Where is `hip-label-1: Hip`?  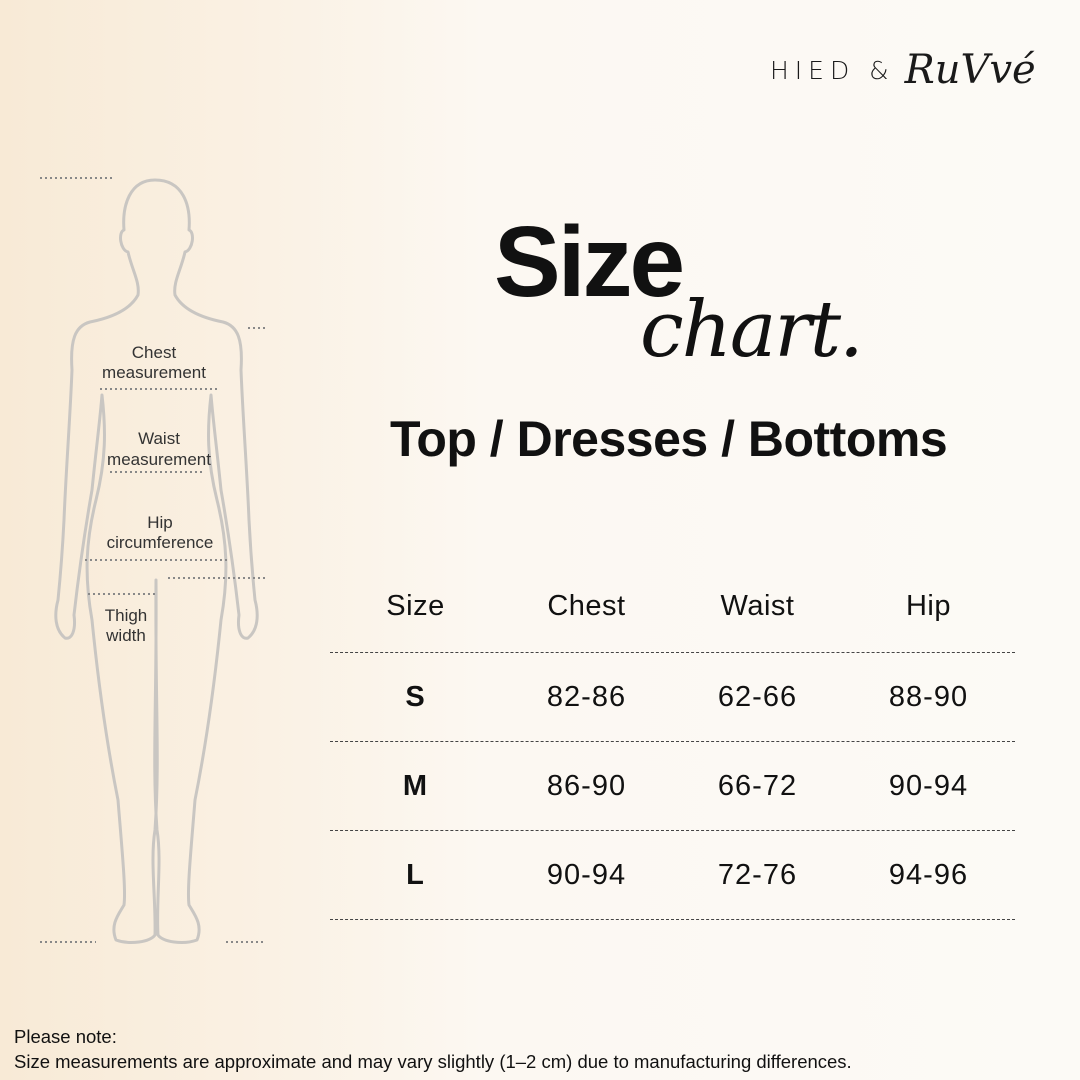 hip-label-1: Hip is located at coordinates (160, 522).